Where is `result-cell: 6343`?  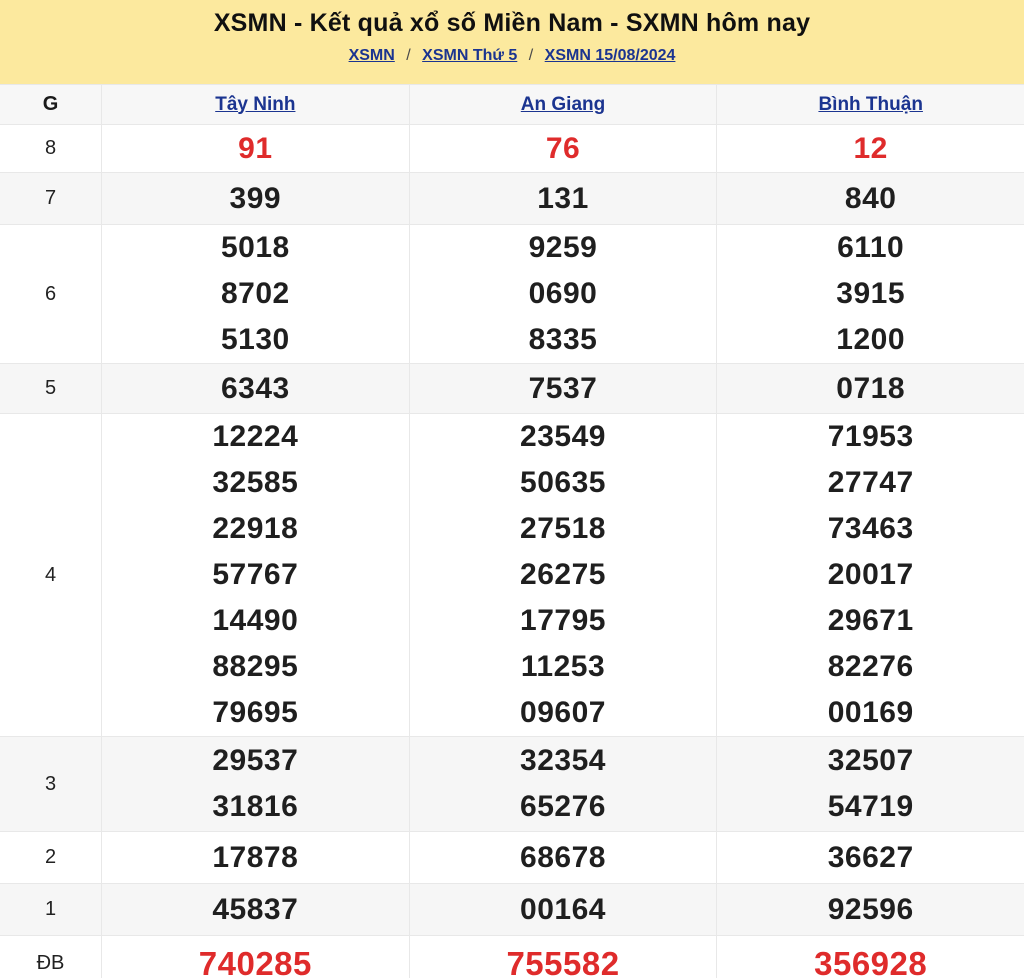 result-cell: 6343 is located at coordinates (256, 388).